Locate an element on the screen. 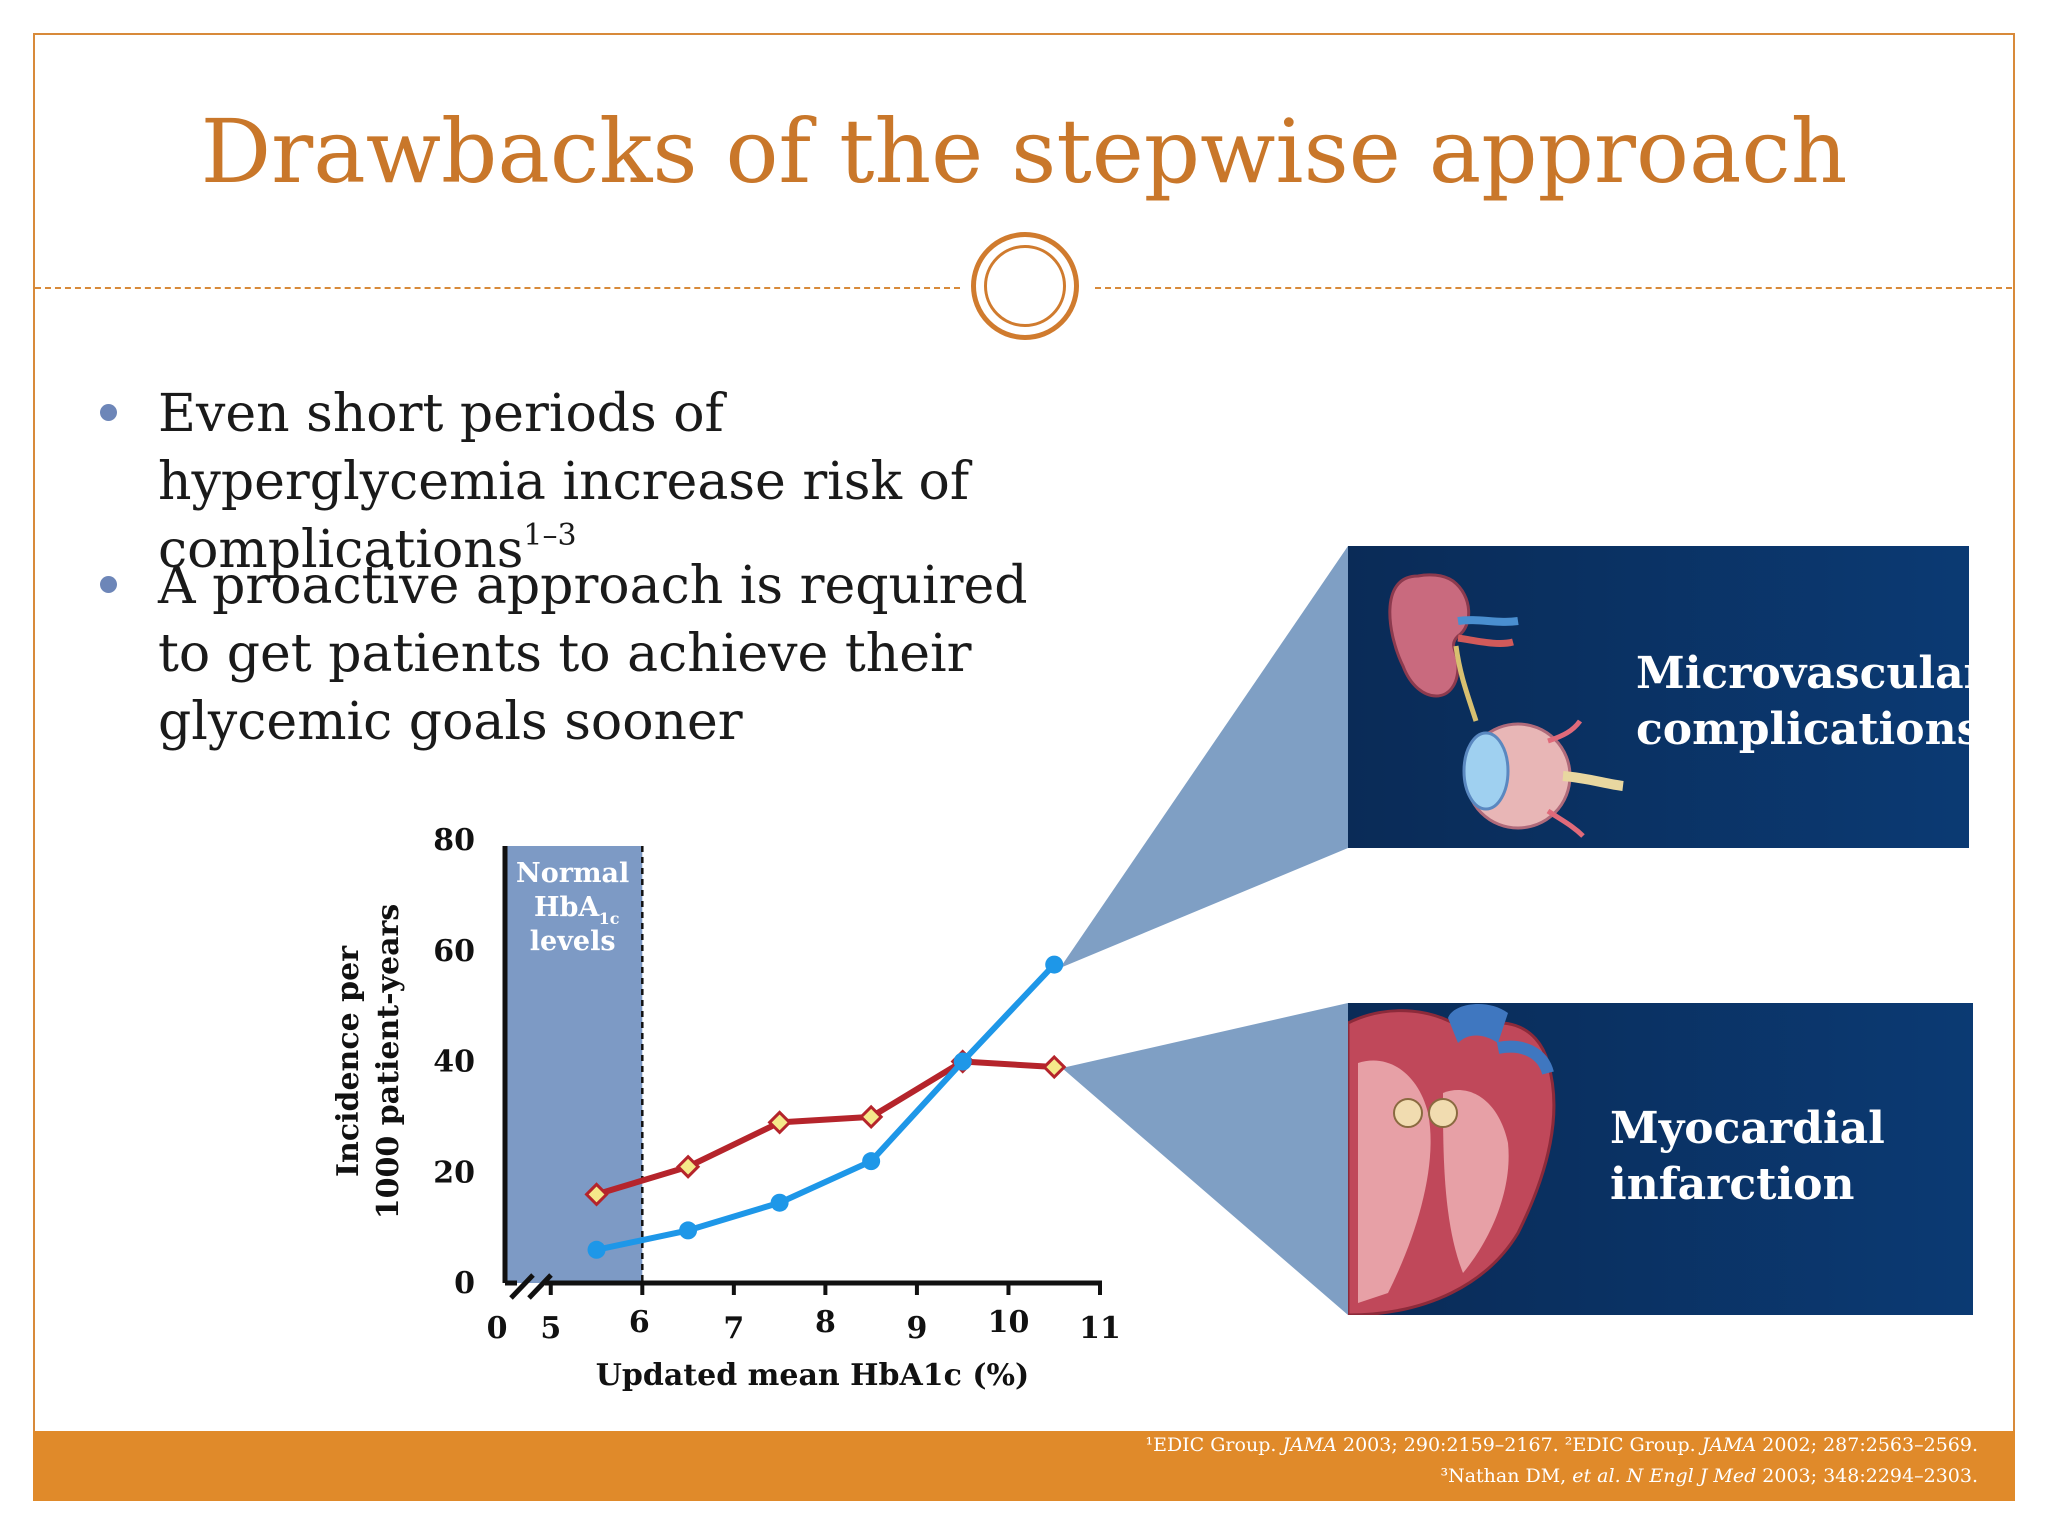  y-axis-title-line1: Incidence per is located at coordinates (348, 1061).